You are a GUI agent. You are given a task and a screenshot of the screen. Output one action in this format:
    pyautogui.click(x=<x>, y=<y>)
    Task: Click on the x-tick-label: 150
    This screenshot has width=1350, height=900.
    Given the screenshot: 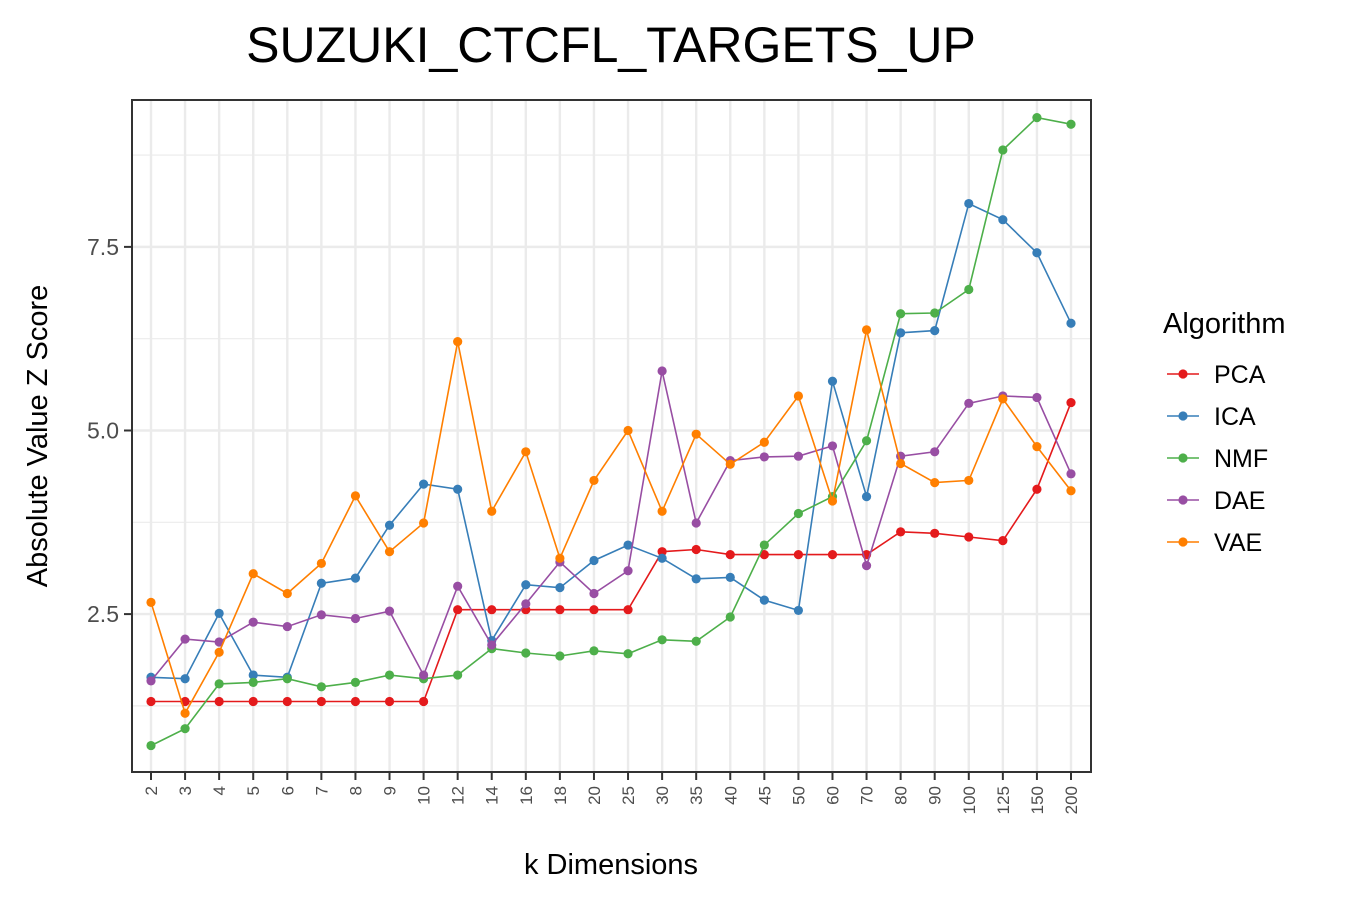 What is the action you would take?
    pyautogui.click(x=1037, y=800)
    